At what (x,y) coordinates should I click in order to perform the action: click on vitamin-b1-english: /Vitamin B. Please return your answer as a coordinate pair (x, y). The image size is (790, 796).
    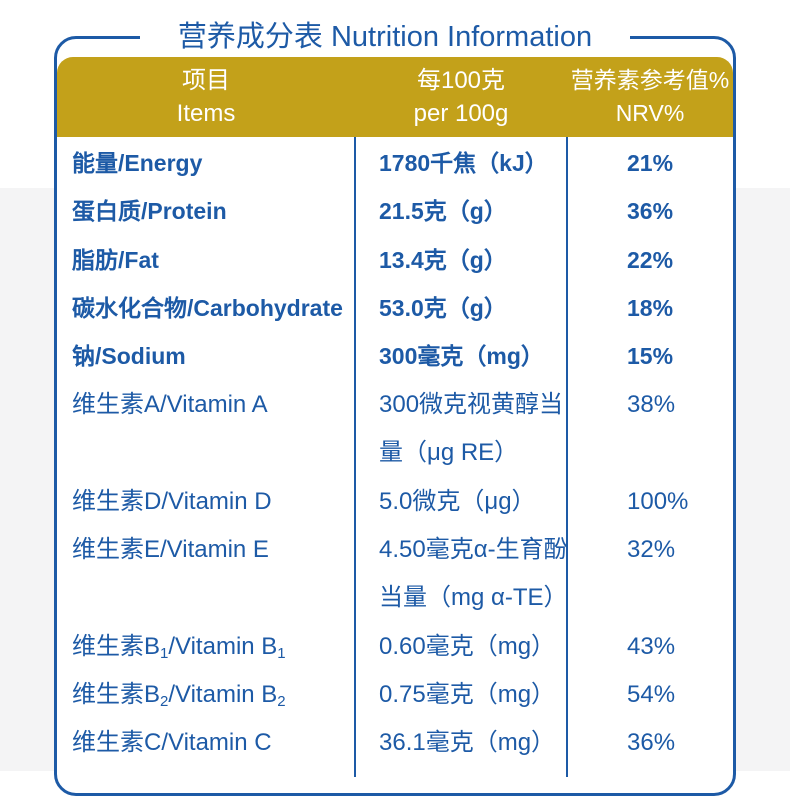
    Looking at the image, I should click on (223, 646).